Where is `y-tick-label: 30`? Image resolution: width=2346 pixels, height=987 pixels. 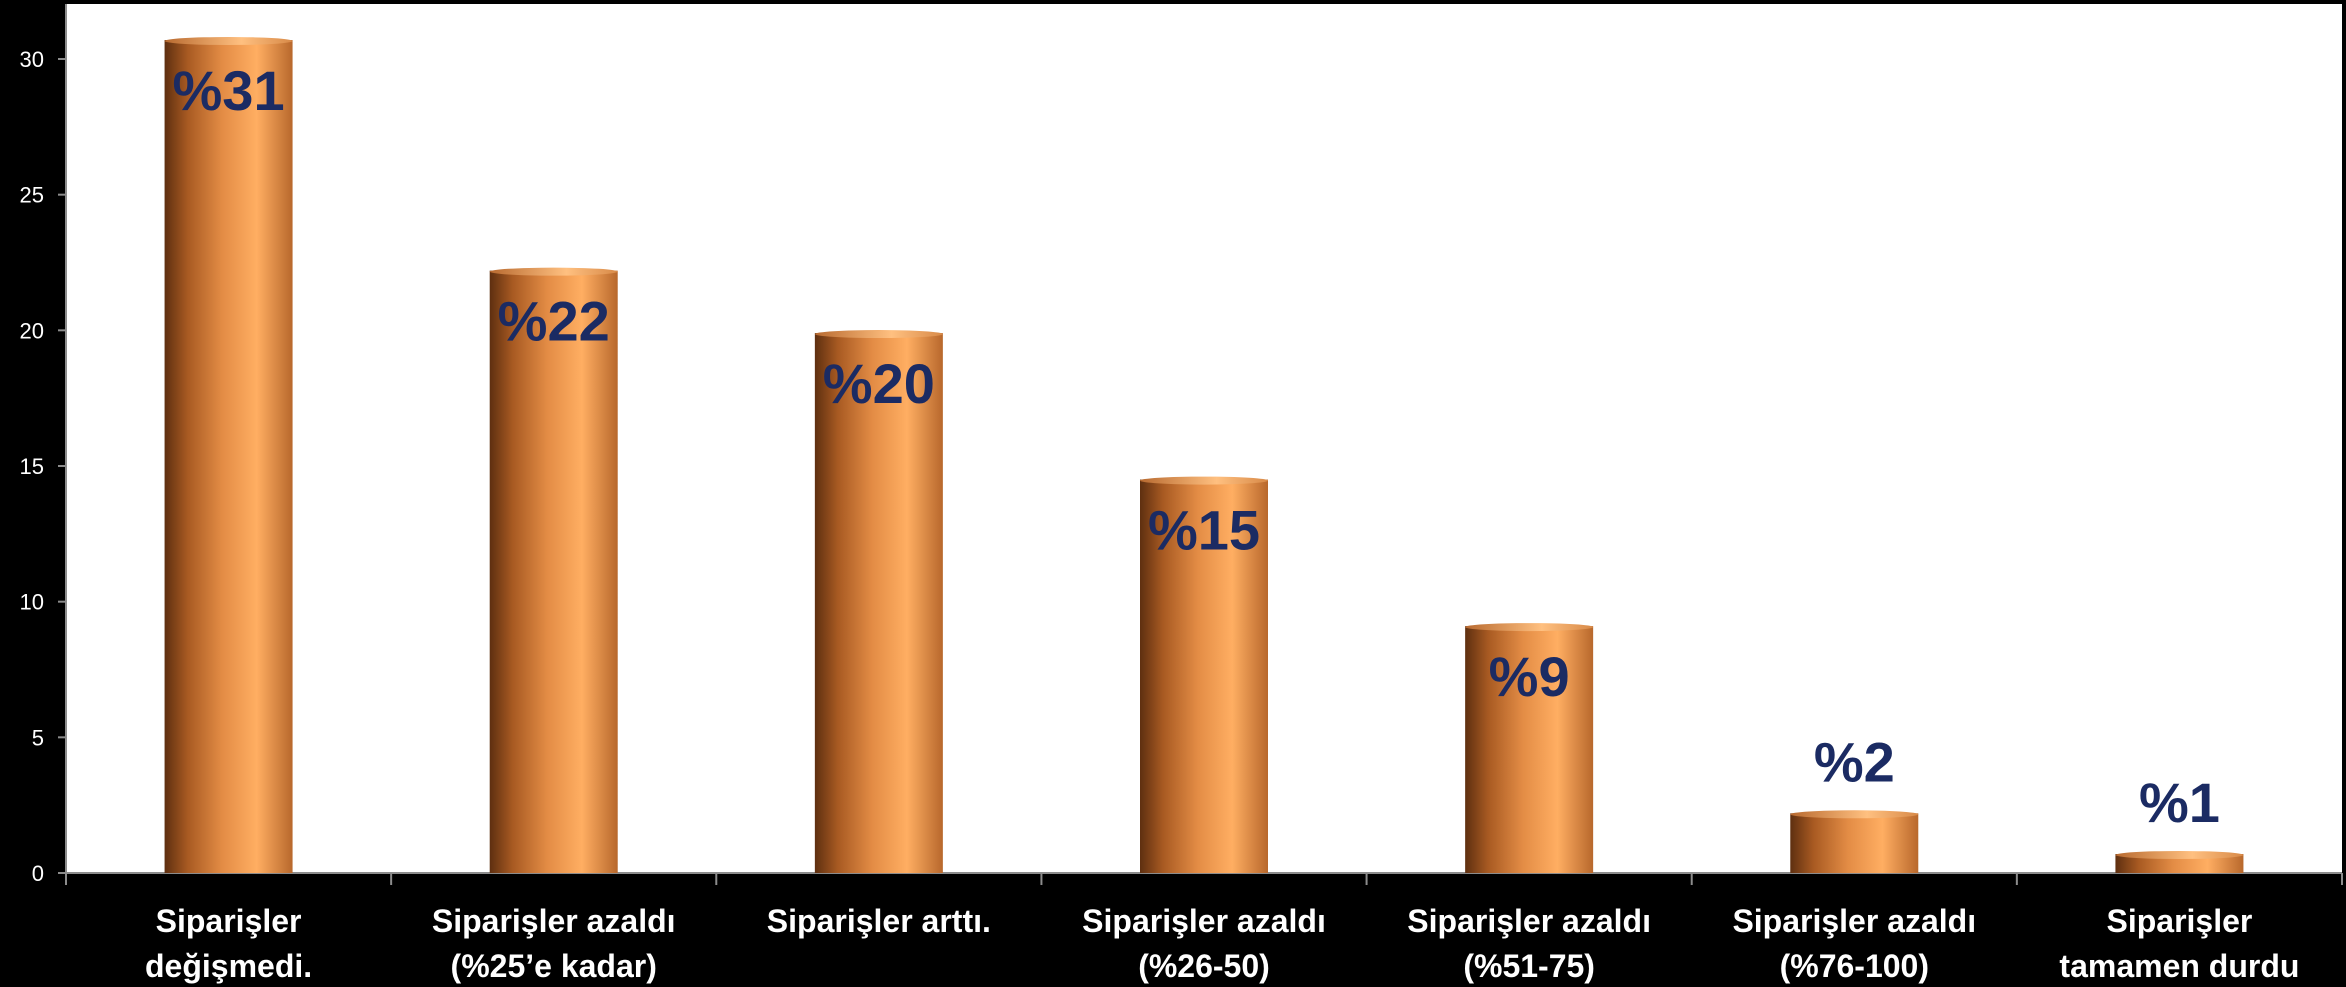
y-tick-label: 30 is located at coordinates (32, 59).